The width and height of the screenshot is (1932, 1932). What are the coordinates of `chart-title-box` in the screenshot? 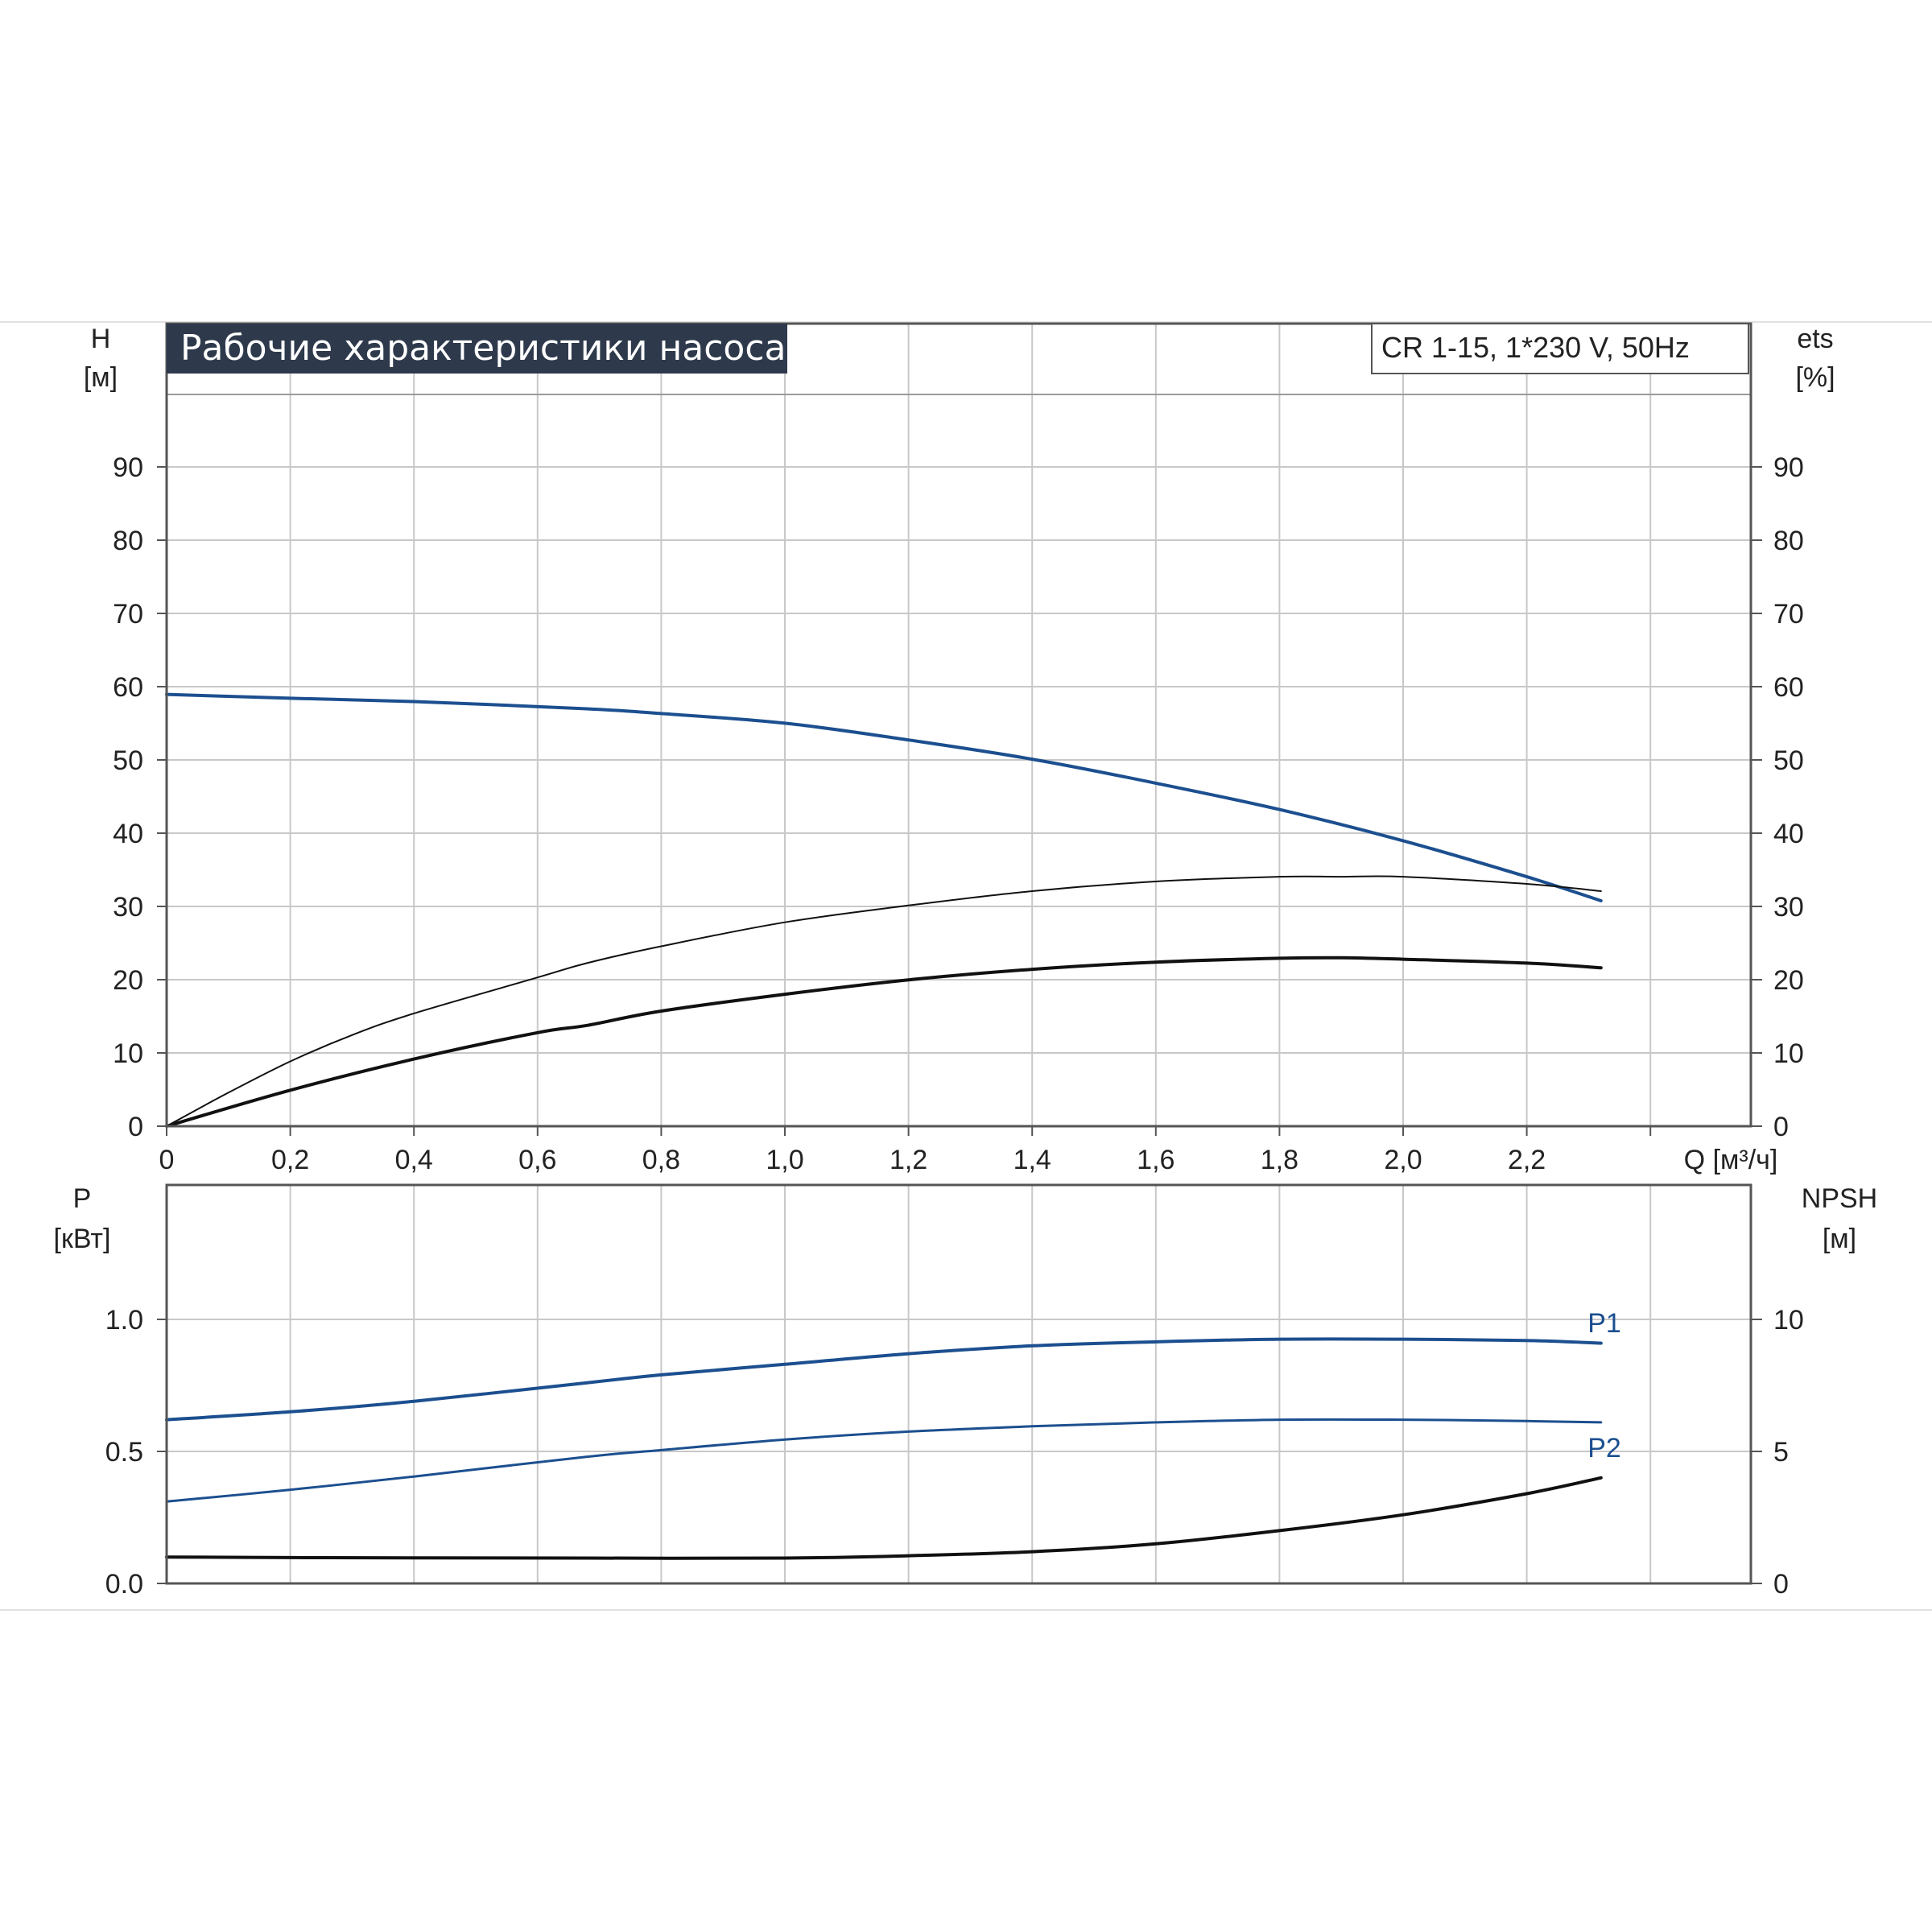 It's located at (477, 349).